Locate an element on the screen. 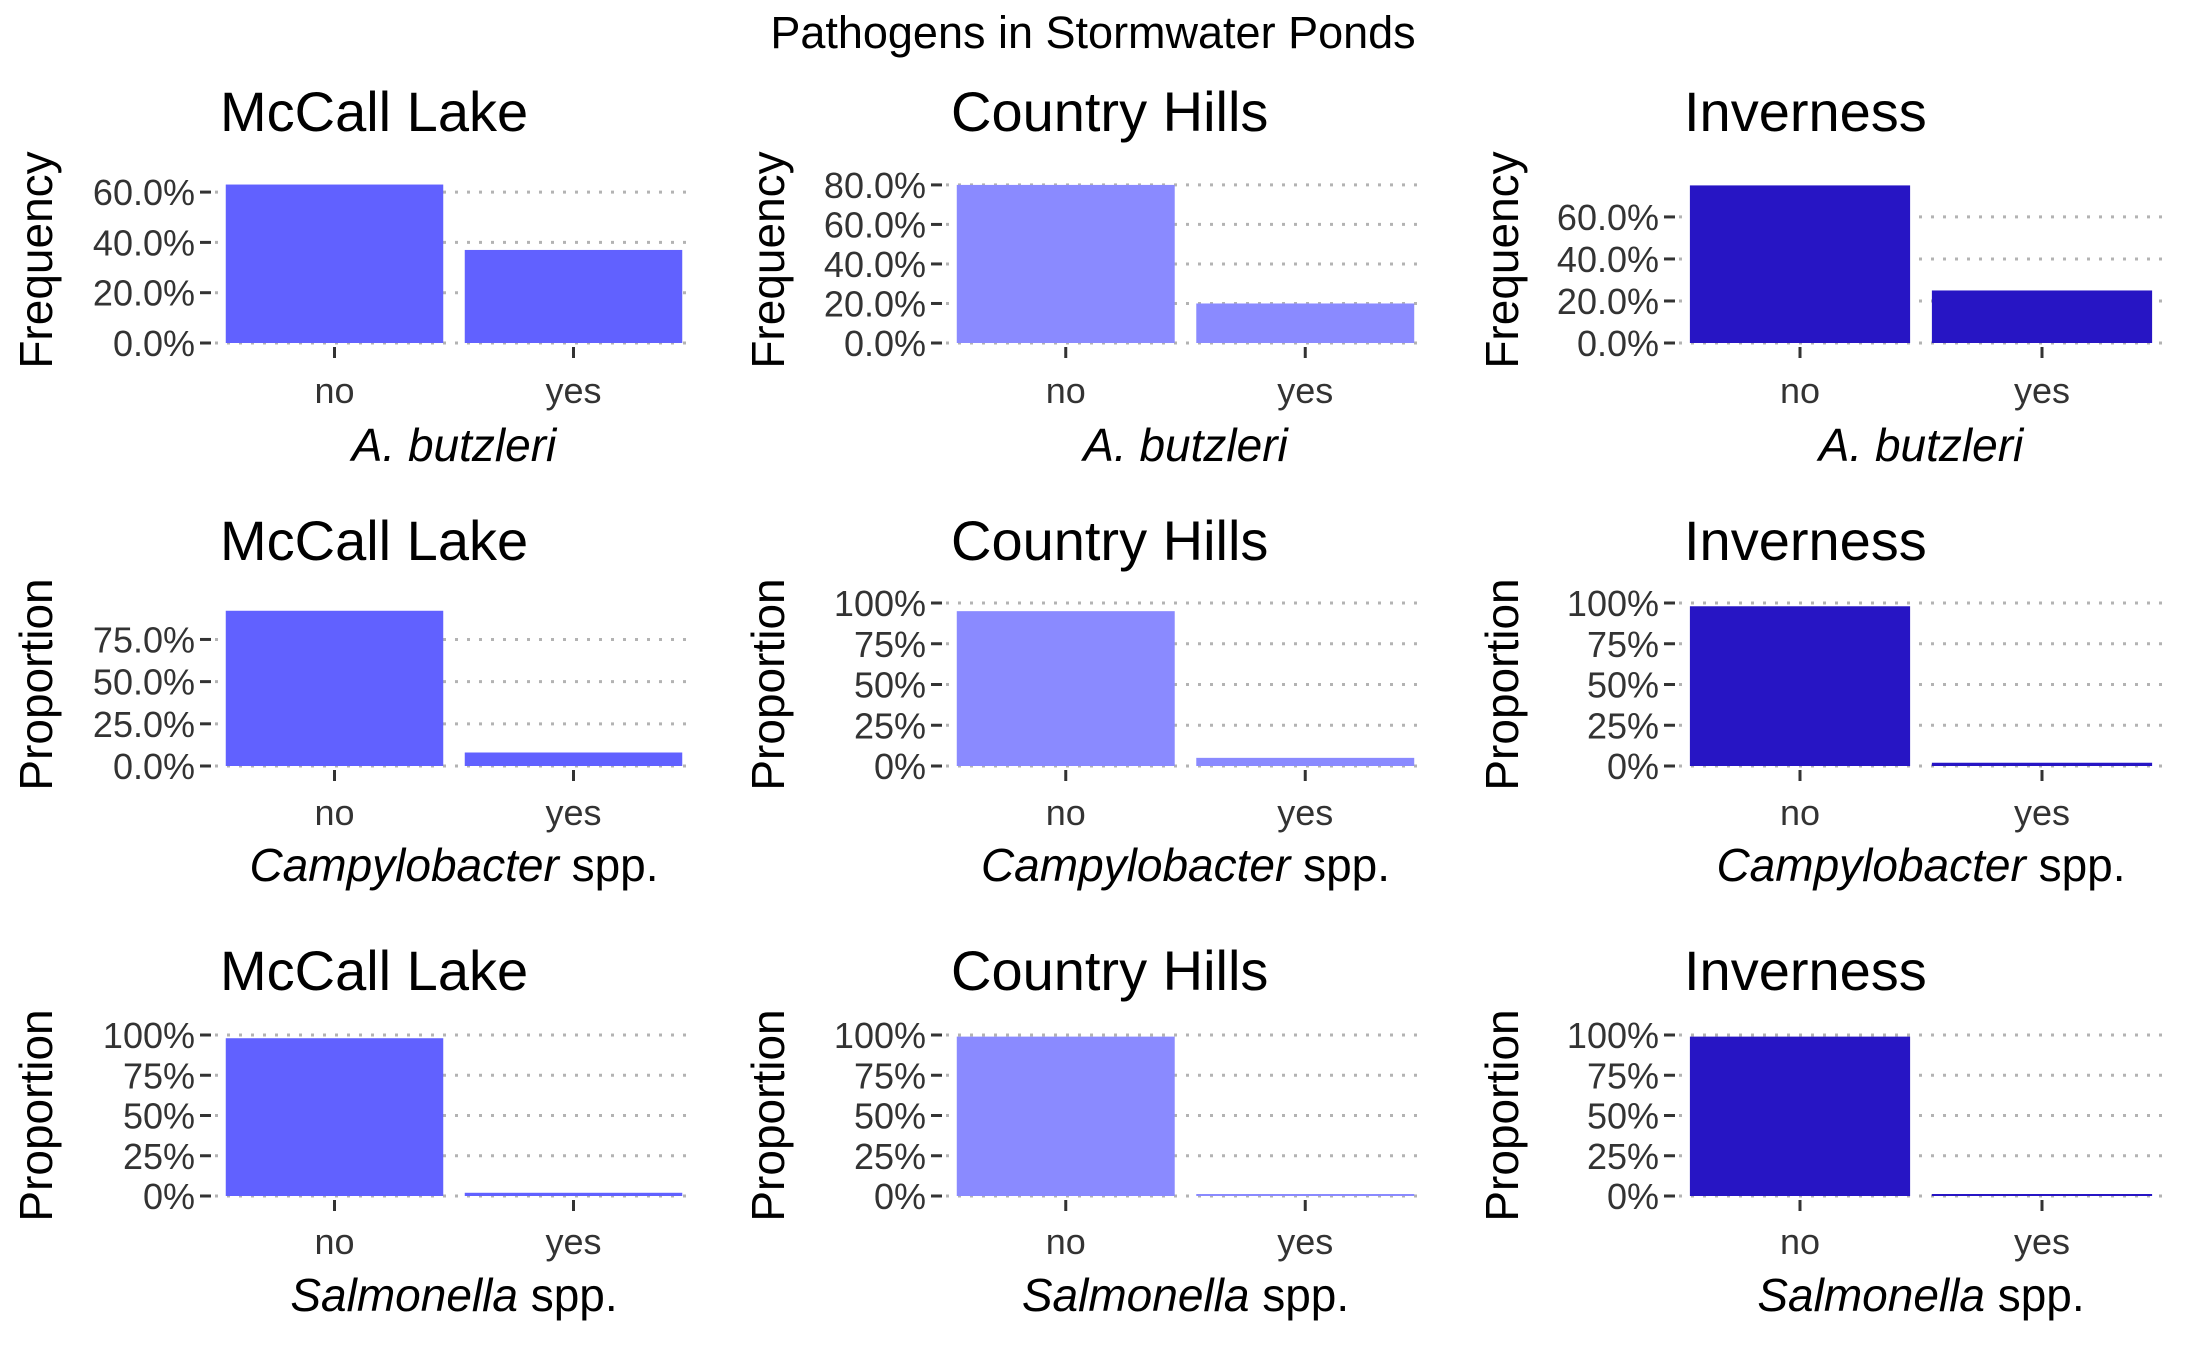 This screenshot has height=1351, width=2187. y-tick-label: 75.0% is located at coordinates (144, 639).